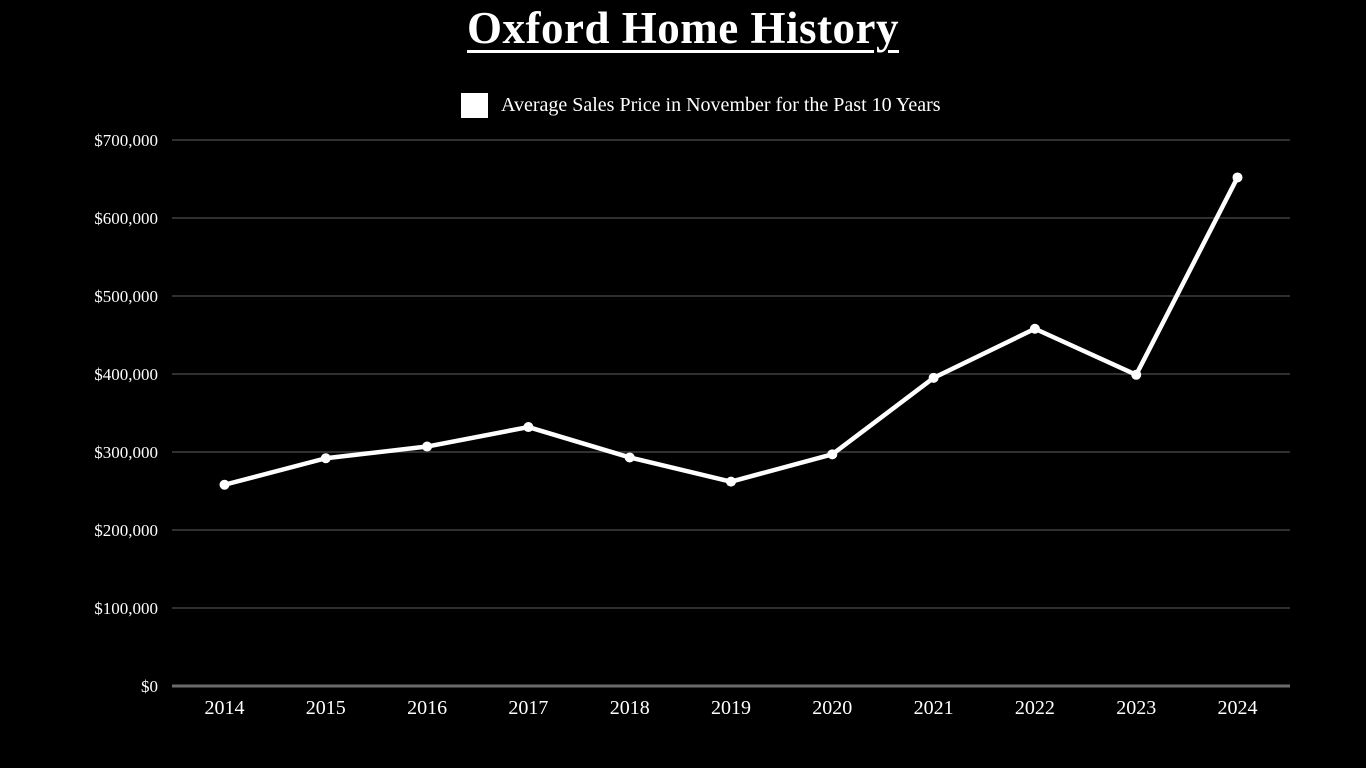 This screenshot has width=1366, height=768. Describe the element at coordinates (126, 218) in the screenshot. I see `y-axis-label: $600,000` at that location.